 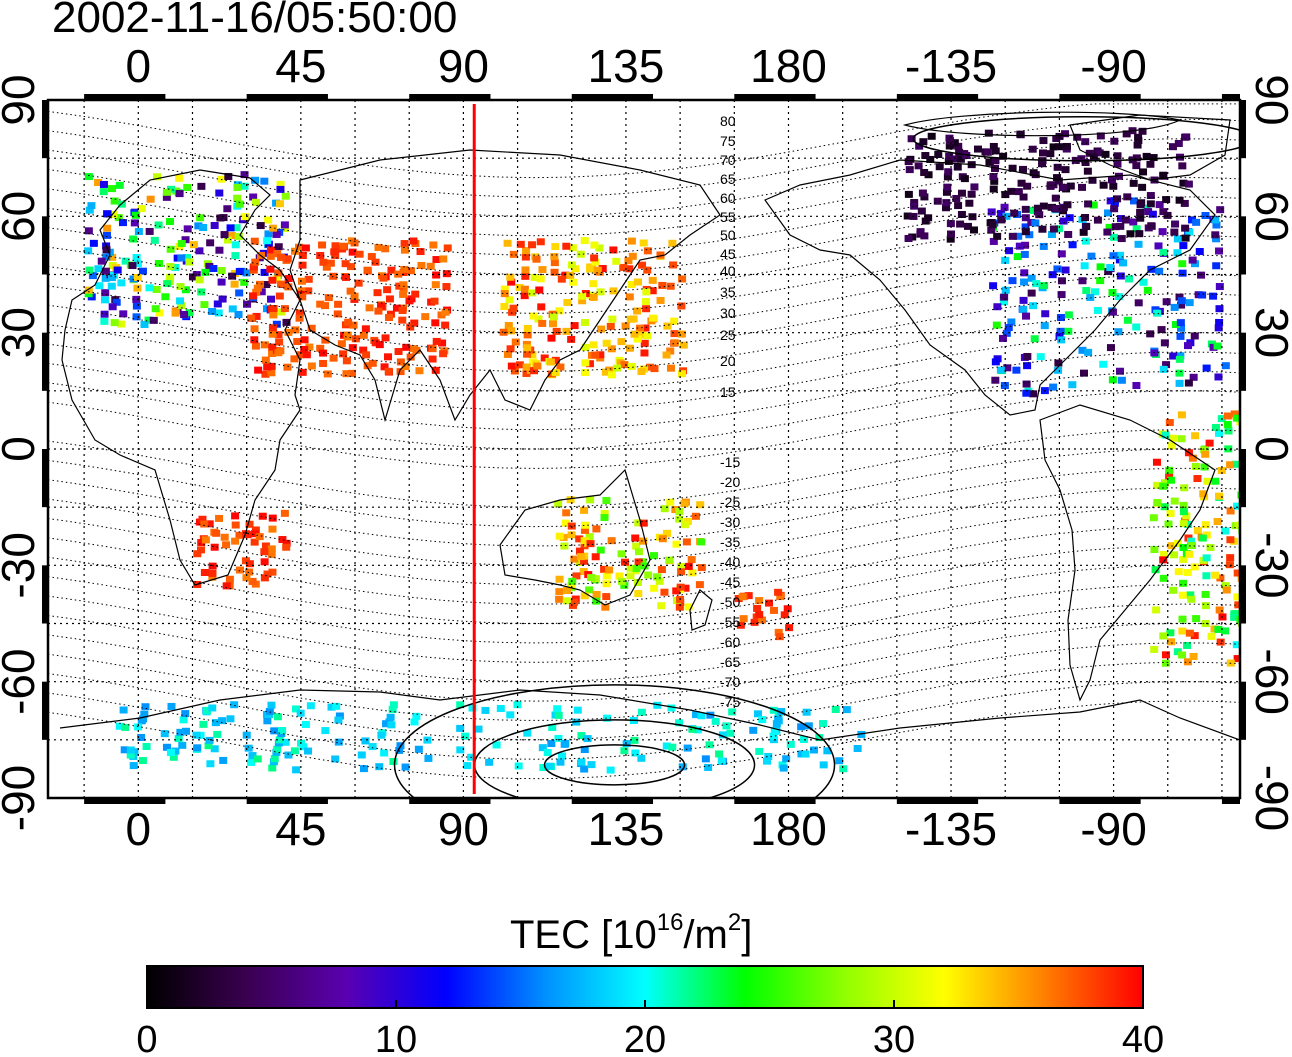 I want to click on mlat-contour, so click(x=644, y=526).